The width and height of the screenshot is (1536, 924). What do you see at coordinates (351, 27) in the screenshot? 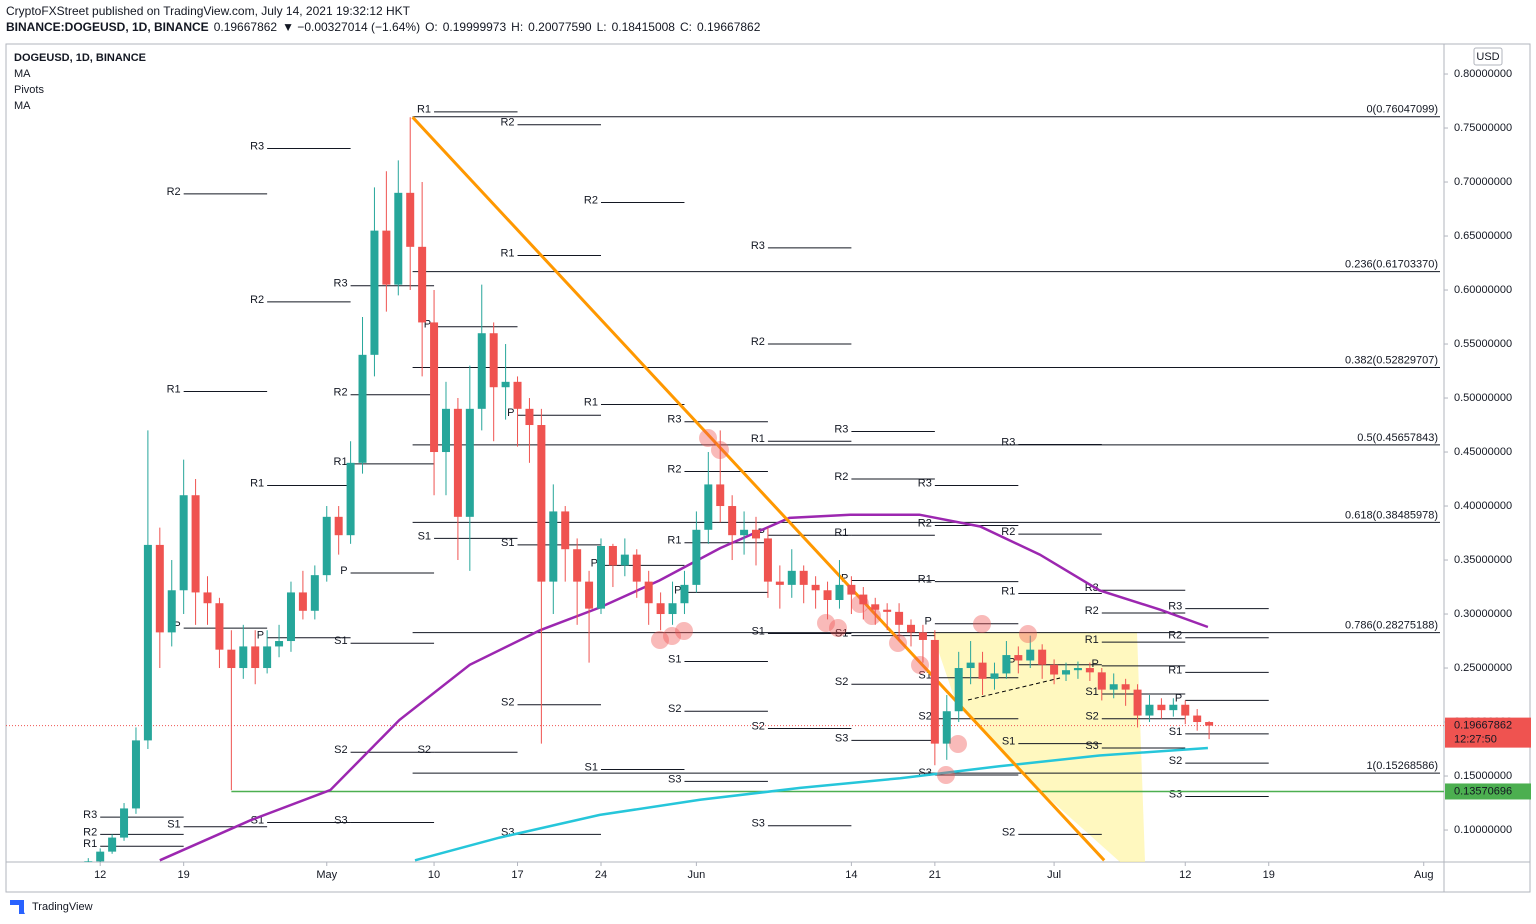
I see `header-text: ▼ −0.00327014 (−1.64%)` at bounding box center [351, 27].